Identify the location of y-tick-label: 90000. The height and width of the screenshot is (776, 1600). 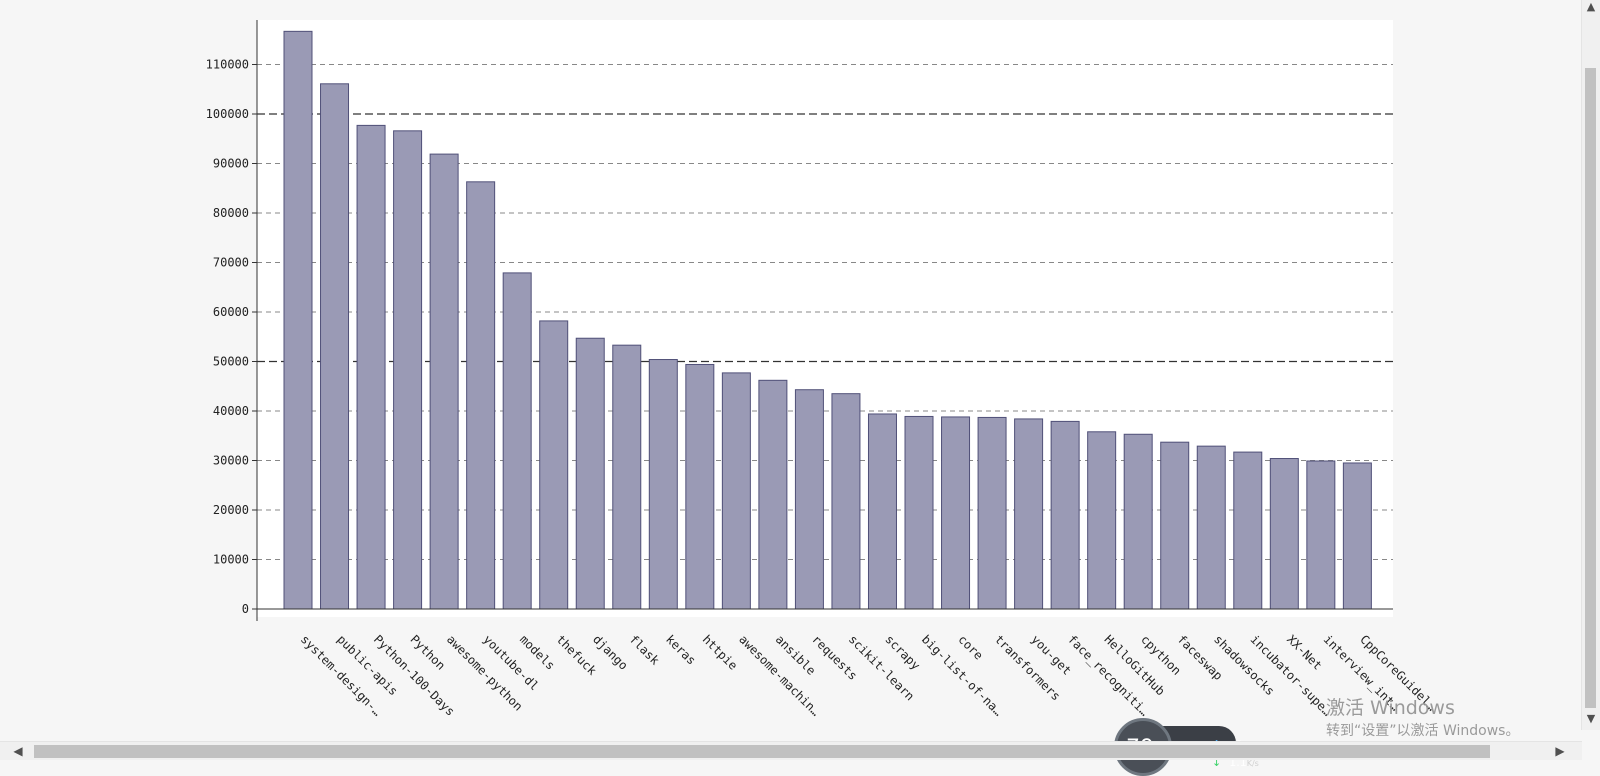
(231, 164).